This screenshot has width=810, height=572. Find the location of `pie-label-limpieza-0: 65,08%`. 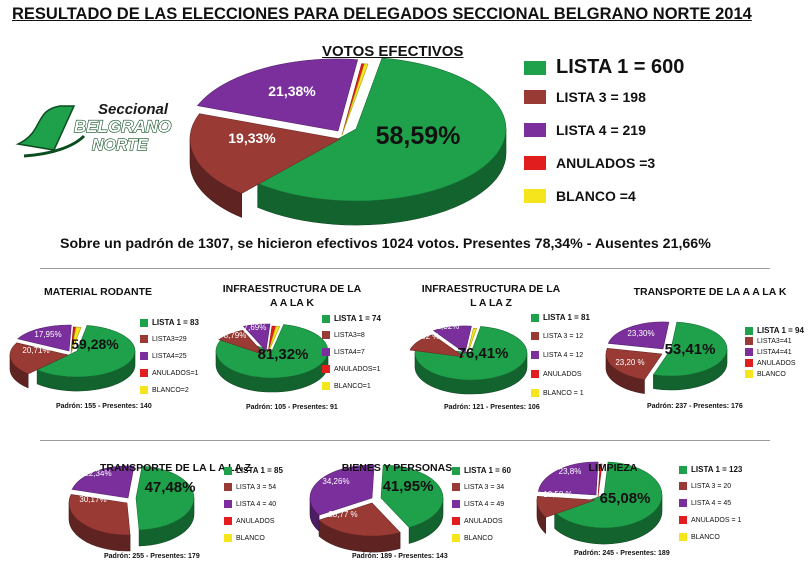

pie-label-limpieza-0: 65,08% is located at coordinates (625, 498).